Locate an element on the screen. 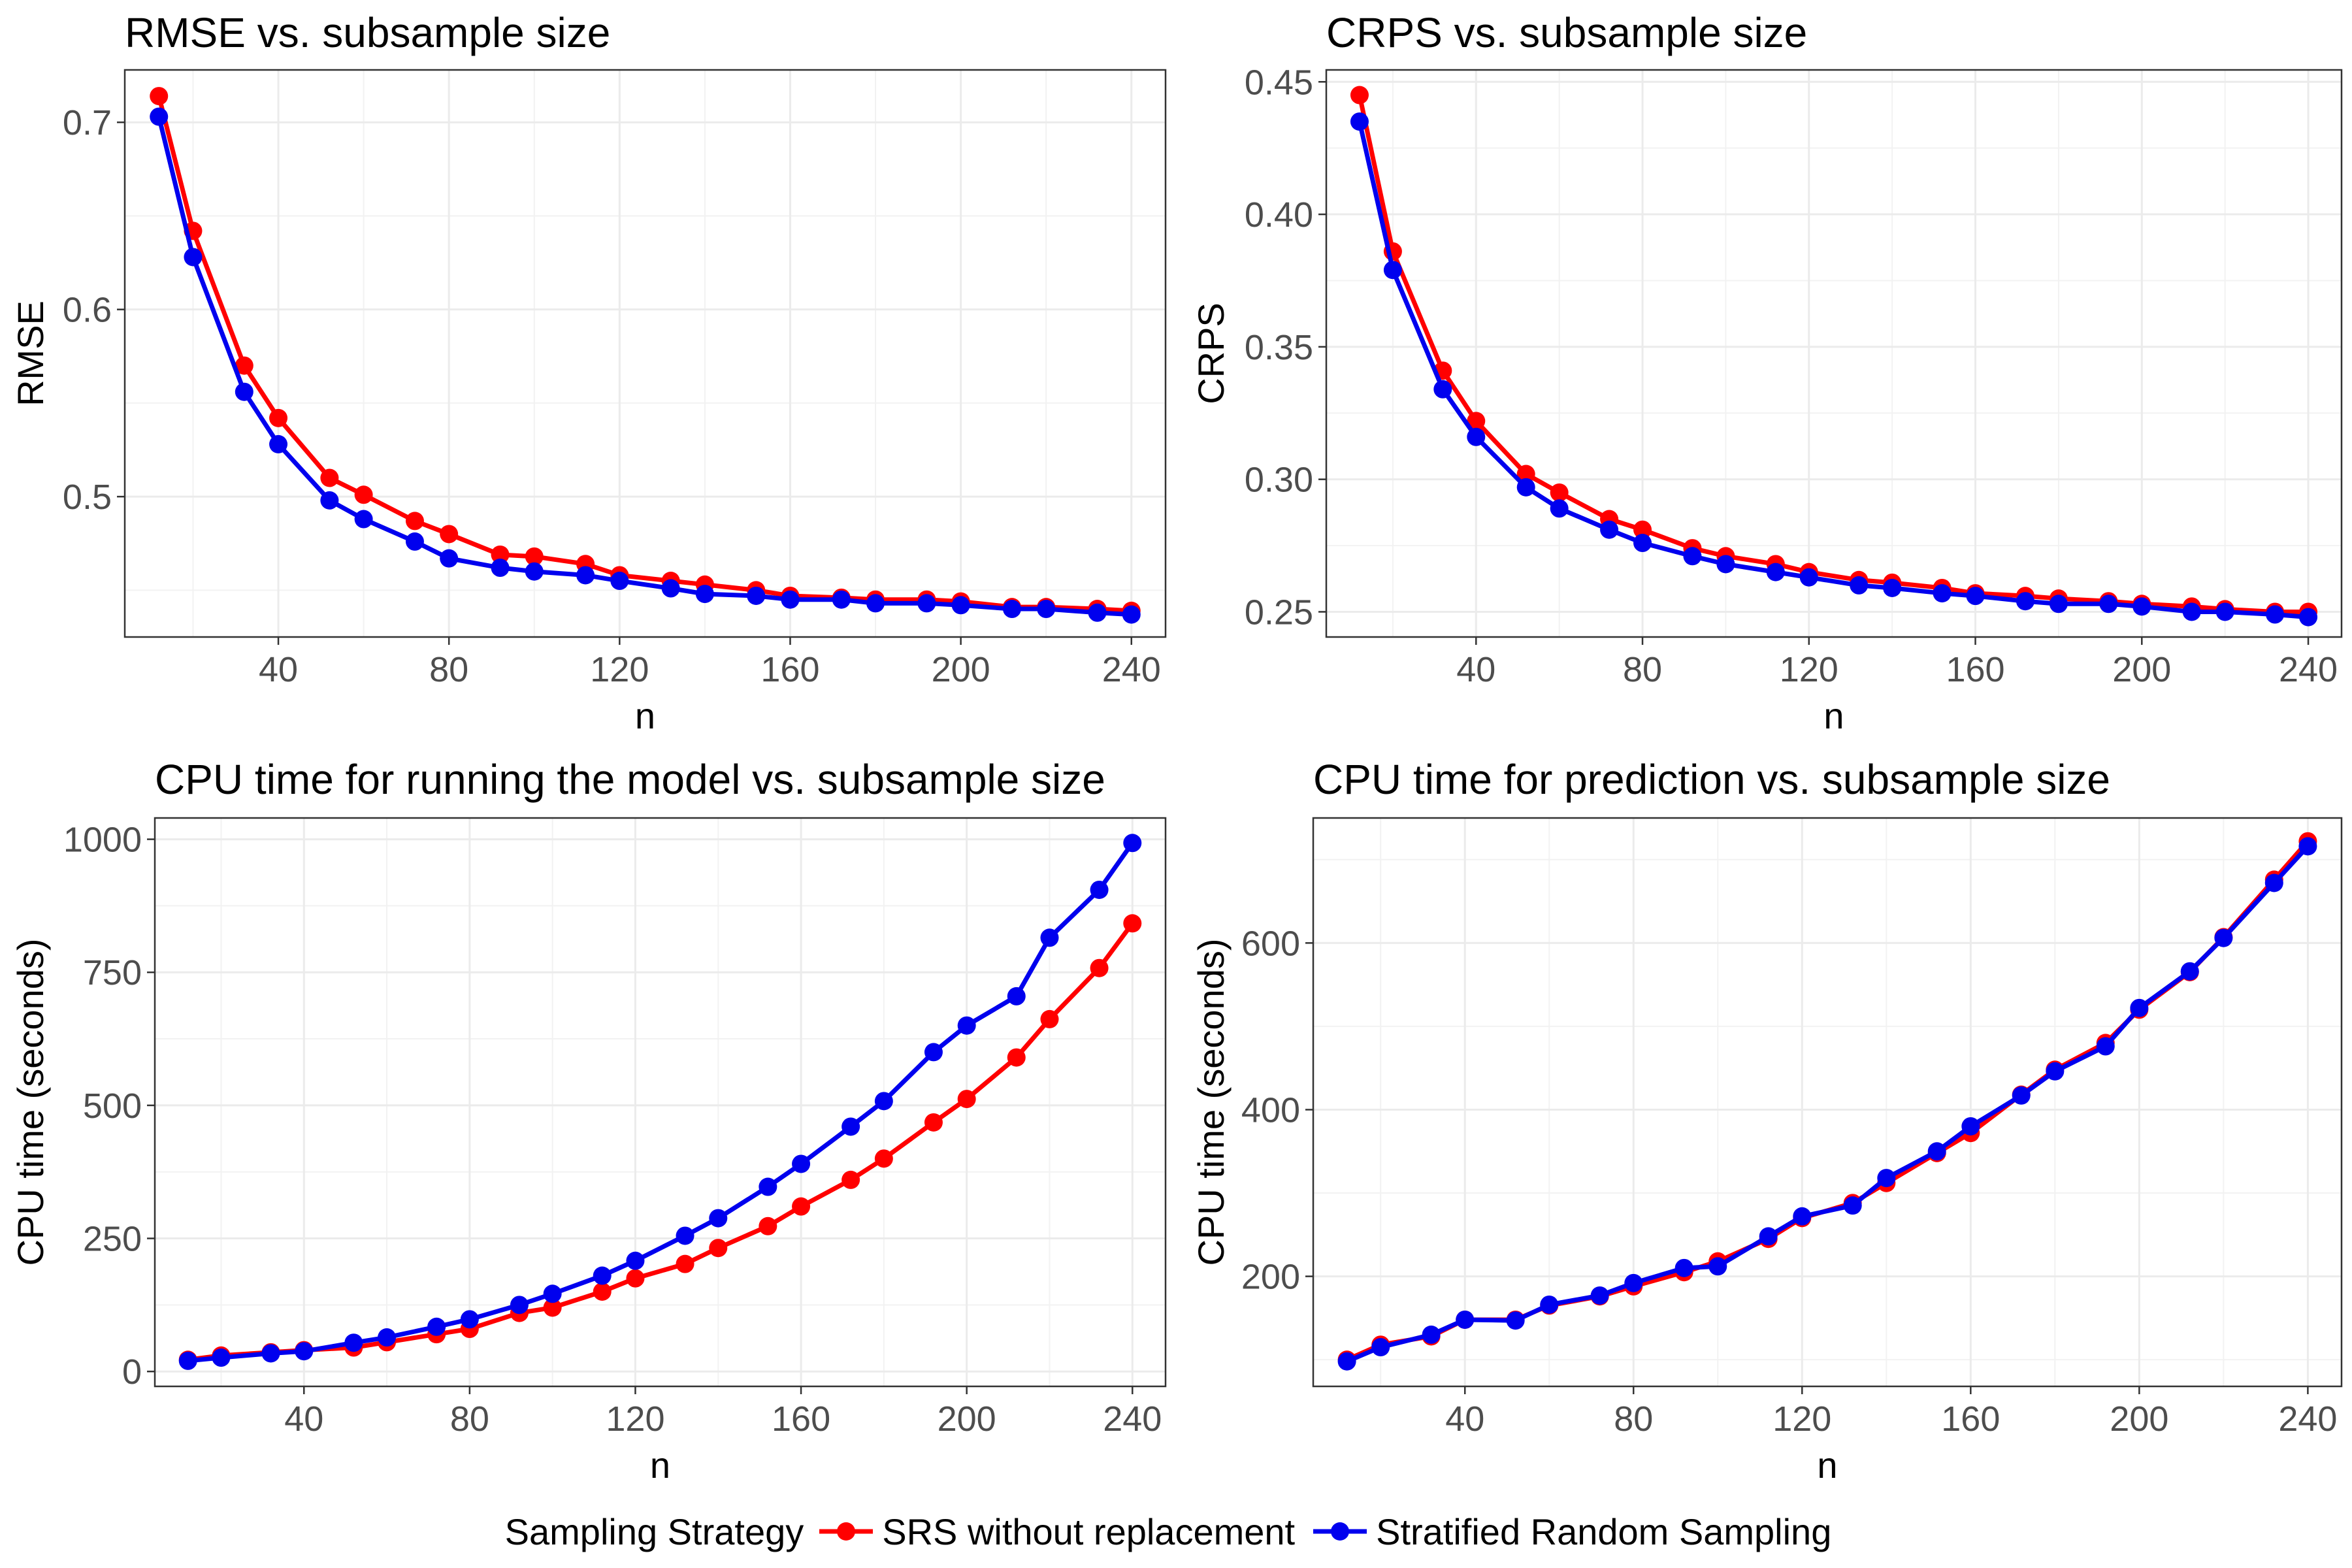 The width and height of the screenshot is (2352, 1568). legend-item-stratified: Stratified Random Sampling is located at coordinates (1571, 1532).